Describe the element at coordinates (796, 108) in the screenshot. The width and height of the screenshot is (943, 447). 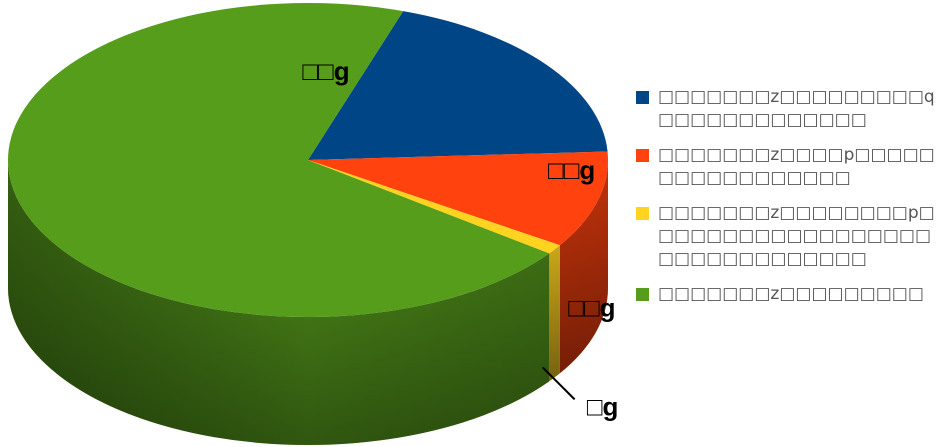
I see `legend-label-1: □□□□□□□z□□□□□□□□□q□□□□□□□□□□□□□` at that location.